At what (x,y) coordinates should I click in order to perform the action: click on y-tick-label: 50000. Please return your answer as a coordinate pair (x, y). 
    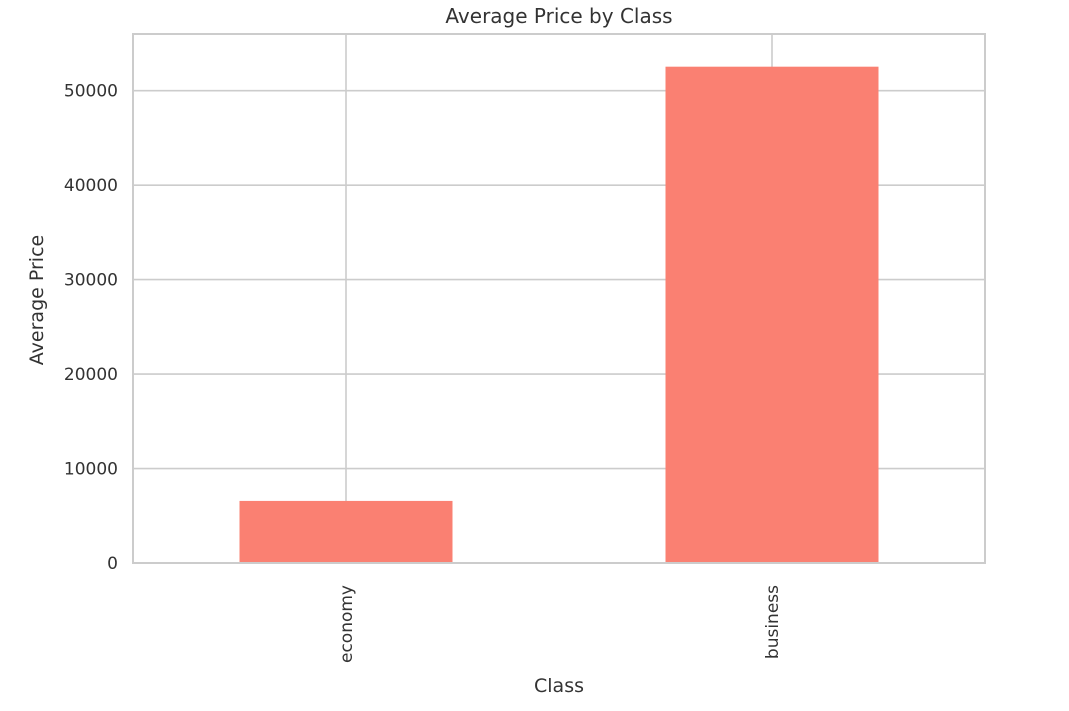
    Looking at the image, I should click on (91, 92).